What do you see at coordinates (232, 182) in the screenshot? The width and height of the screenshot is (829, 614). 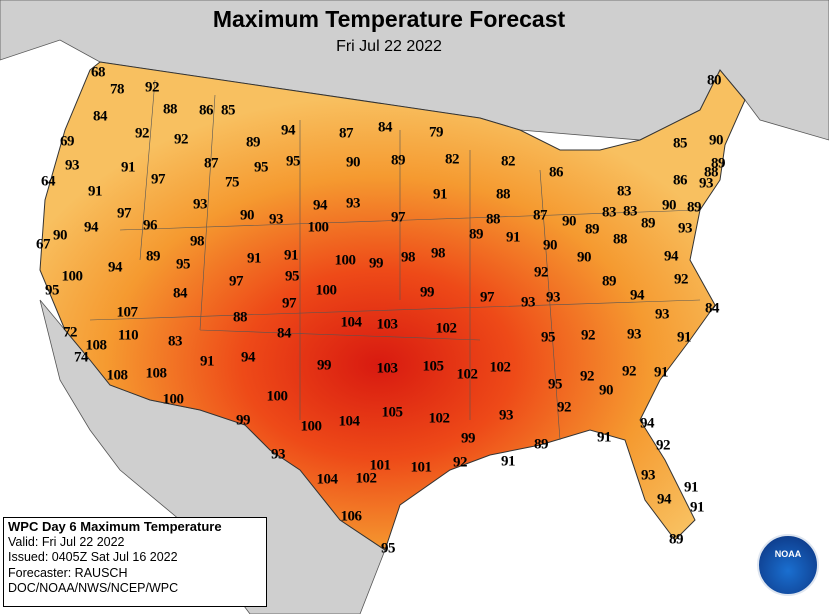 I see `temperature: 75` at bounding box center [232, 182].